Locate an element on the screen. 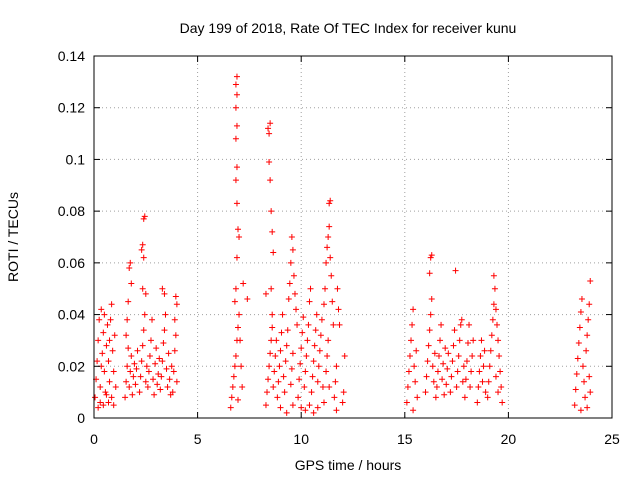  y-tick-label: 0.04 is located at coordinates (71, 315).